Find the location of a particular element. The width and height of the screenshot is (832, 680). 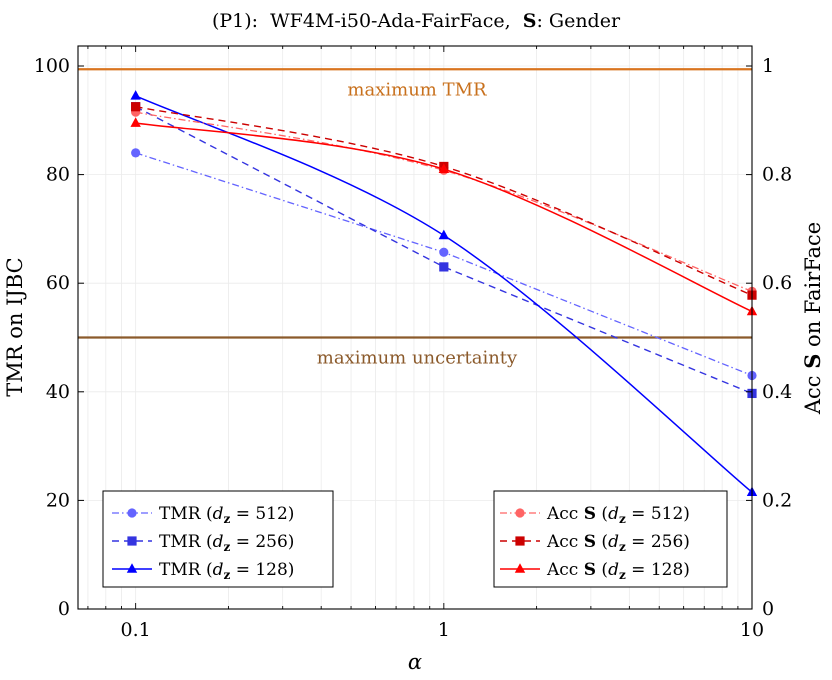

y-axis-right-title: Acc S on FairFace is located at coordinates (812, 318).